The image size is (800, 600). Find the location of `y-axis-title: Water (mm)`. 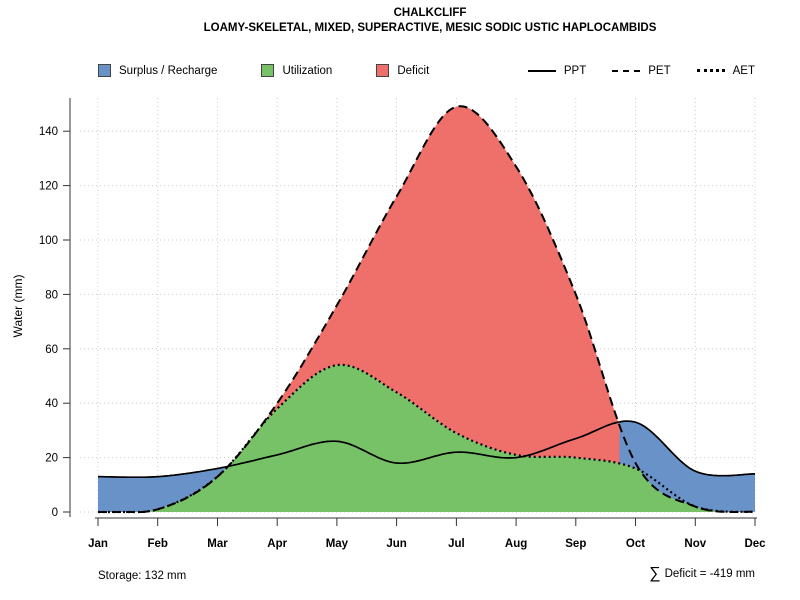

y-axis-title: Water (mm) is located at coordinates (18, 306).